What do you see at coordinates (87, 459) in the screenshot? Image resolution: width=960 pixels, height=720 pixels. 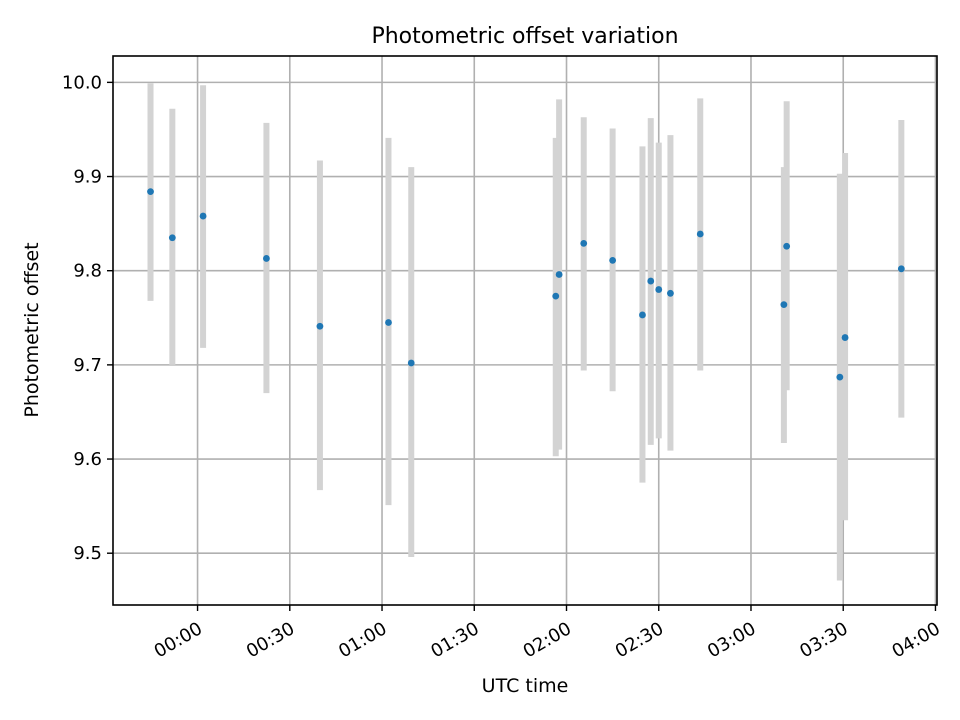 I see `y-tick-label: 9.6` at bounding box center [87, 459].